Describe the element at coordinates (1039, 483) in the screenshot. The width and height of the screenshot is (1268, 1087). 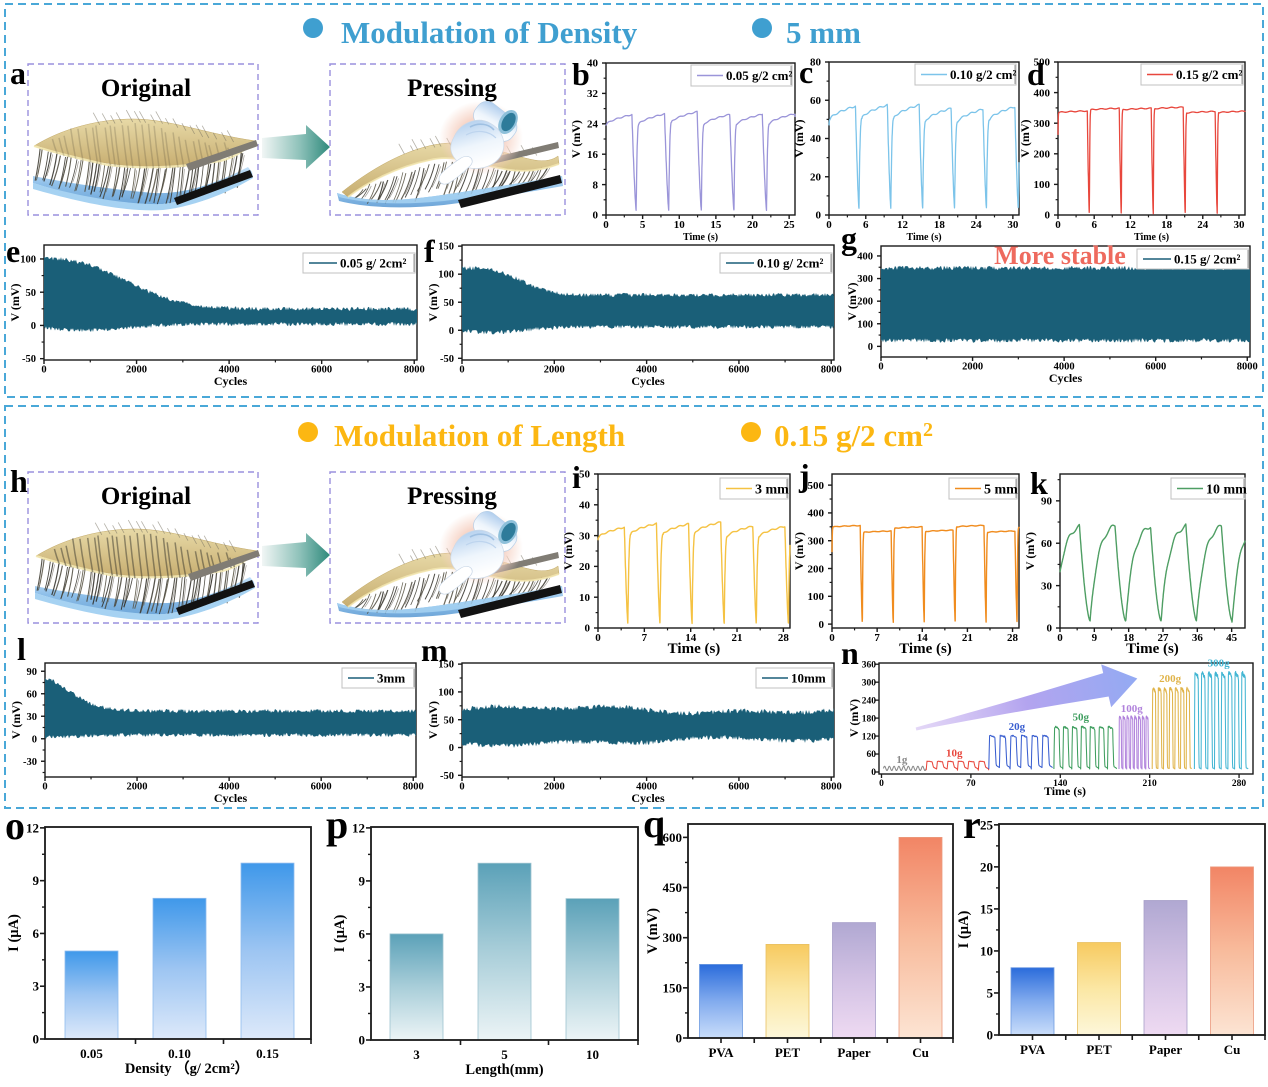
I see `svg-text: k` at that location.